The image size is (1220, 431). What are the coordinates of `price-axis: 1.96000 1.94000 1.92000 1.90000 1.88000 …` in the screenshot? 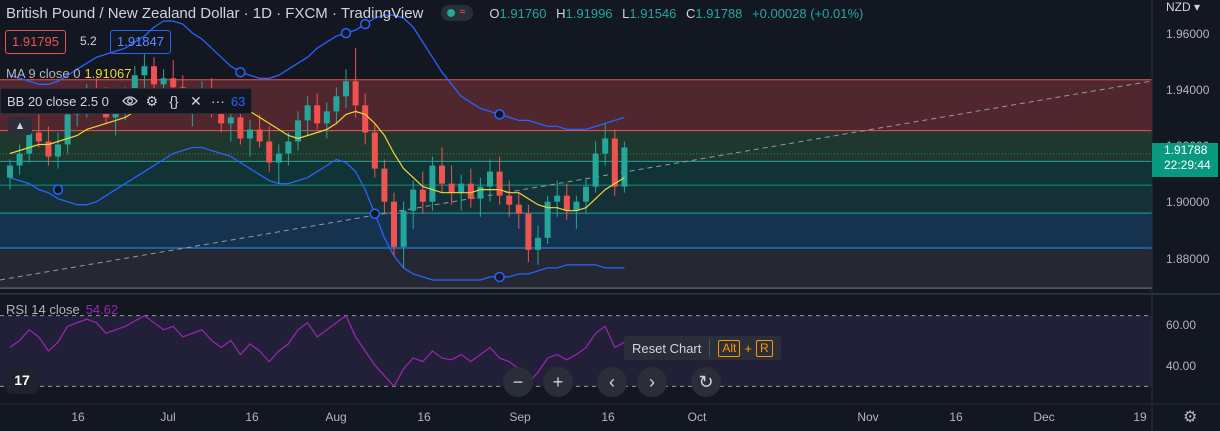 It's located at (1186, 215).